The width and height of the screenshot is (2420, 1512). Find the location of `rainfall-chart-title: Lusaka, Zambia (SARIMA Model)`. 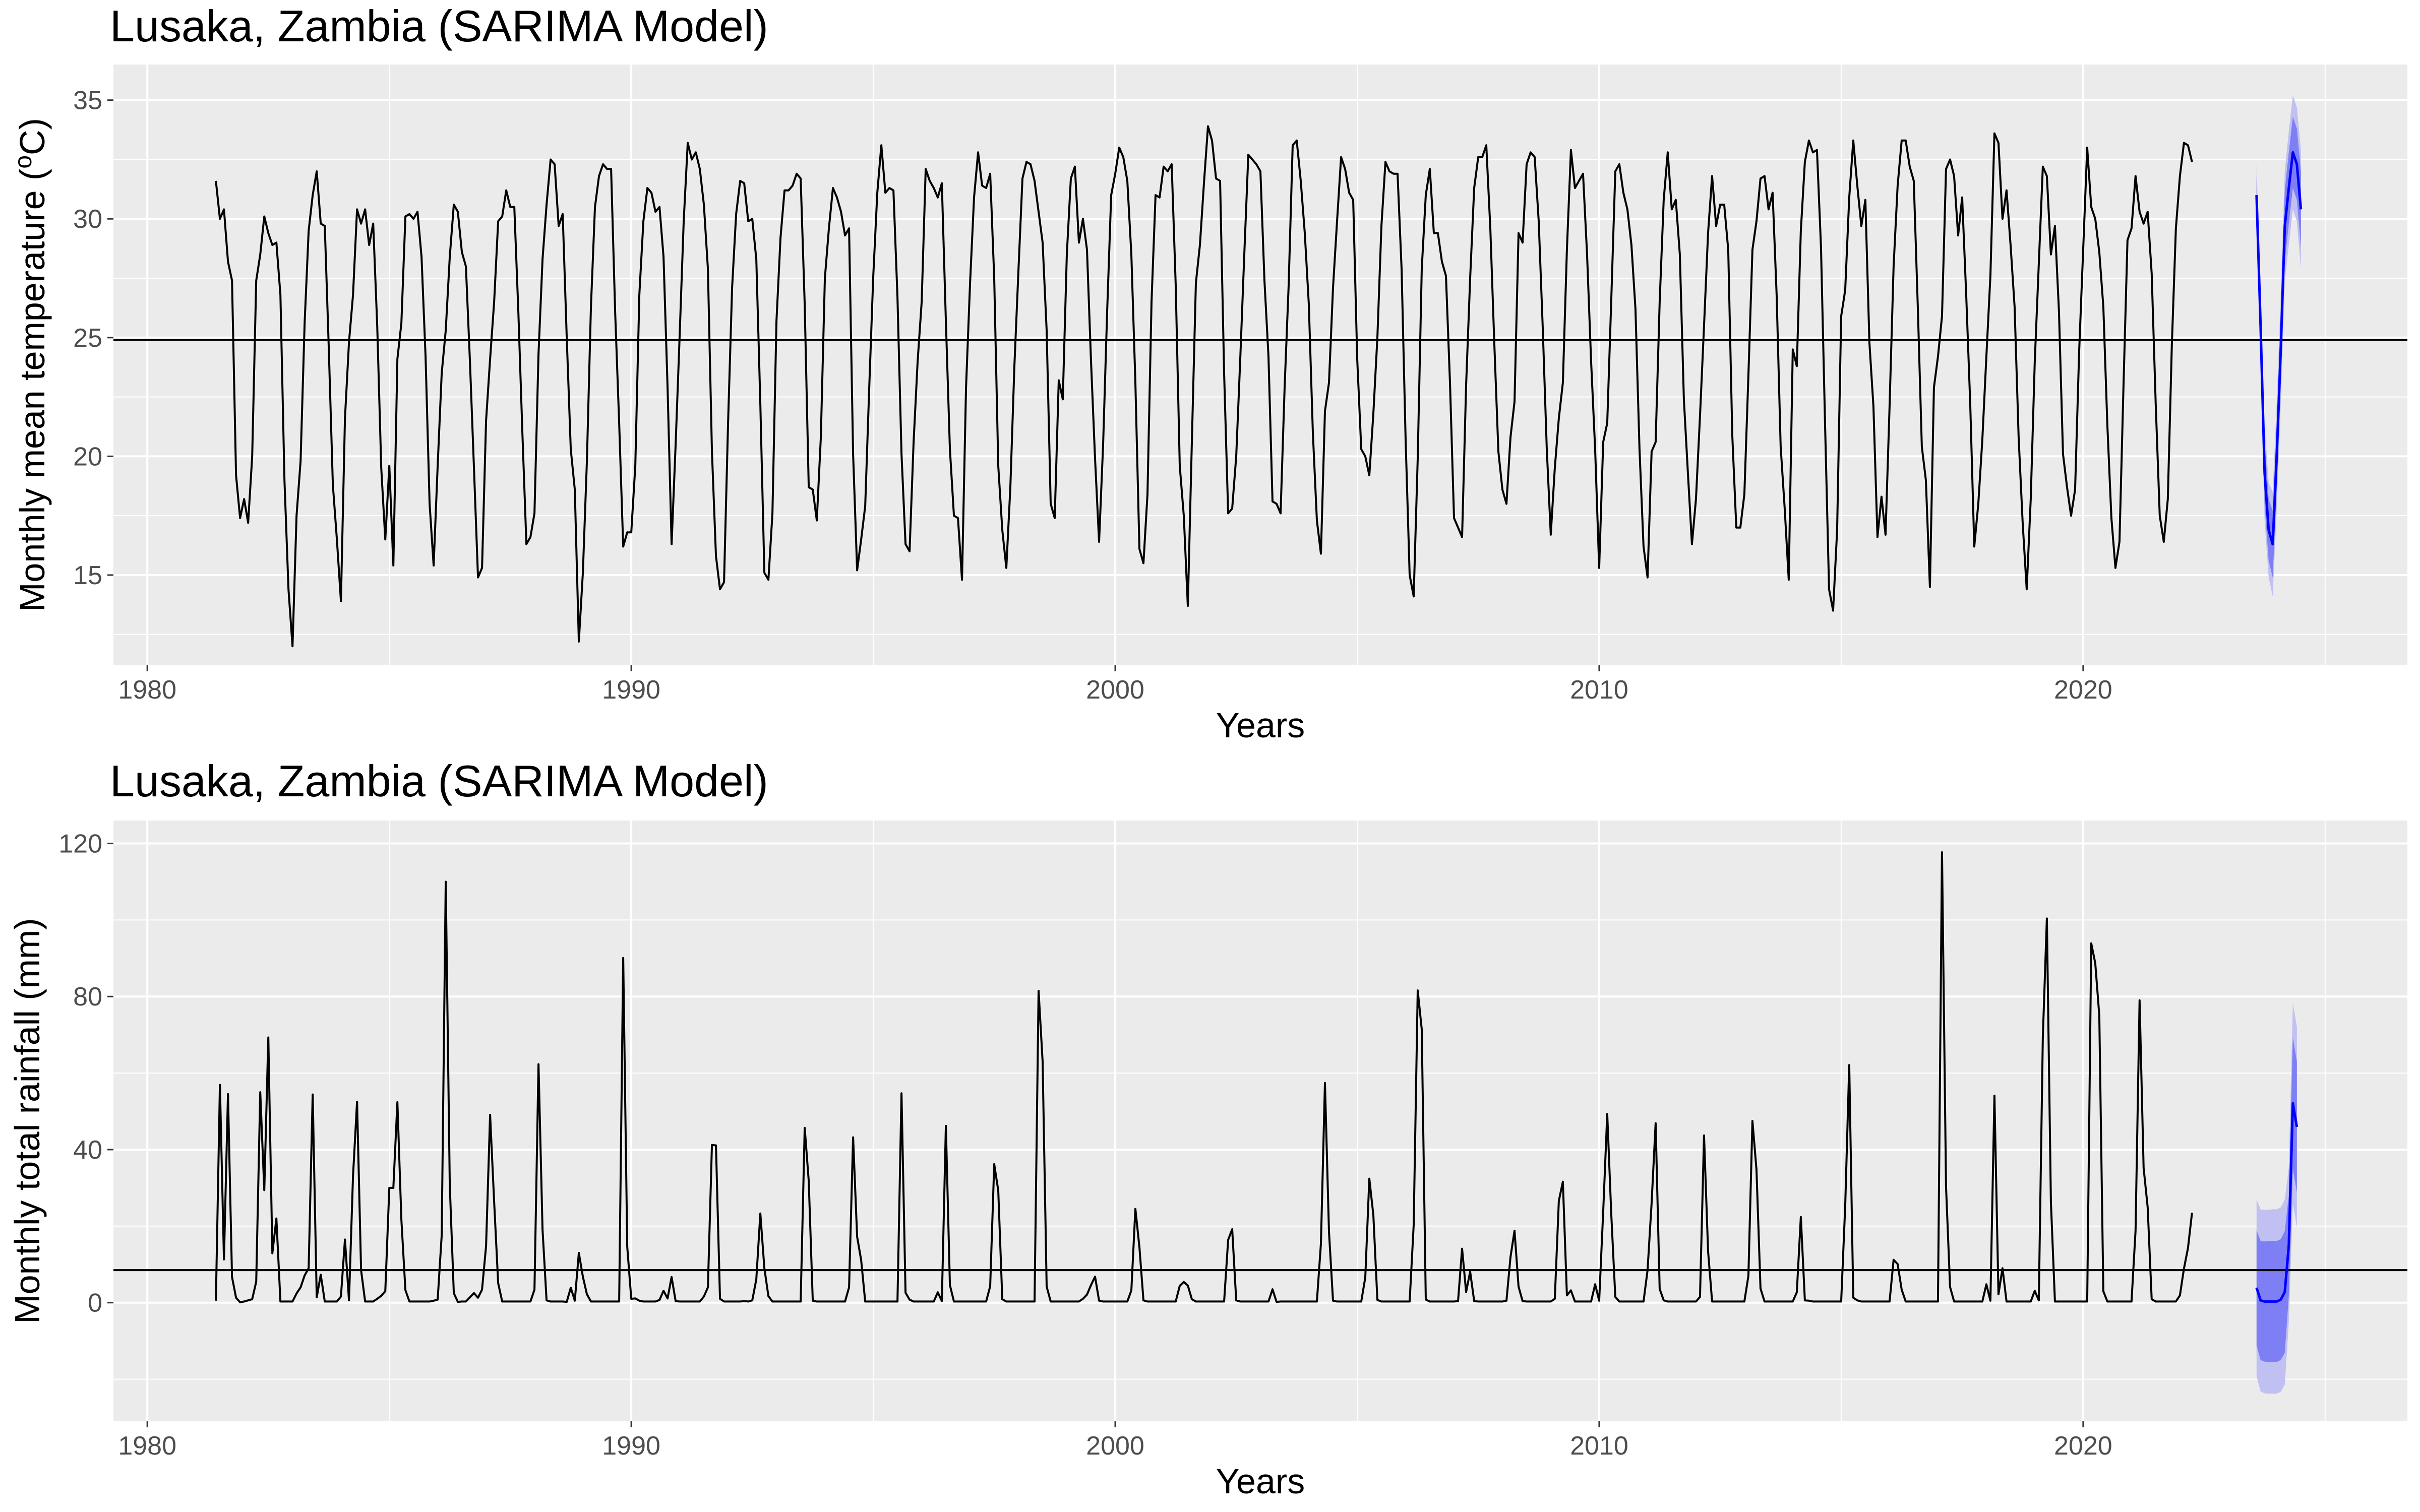

rainfall-chart-title: Lusaka, Zambia (SARIMA Model) is located at coordinates (439, 781).